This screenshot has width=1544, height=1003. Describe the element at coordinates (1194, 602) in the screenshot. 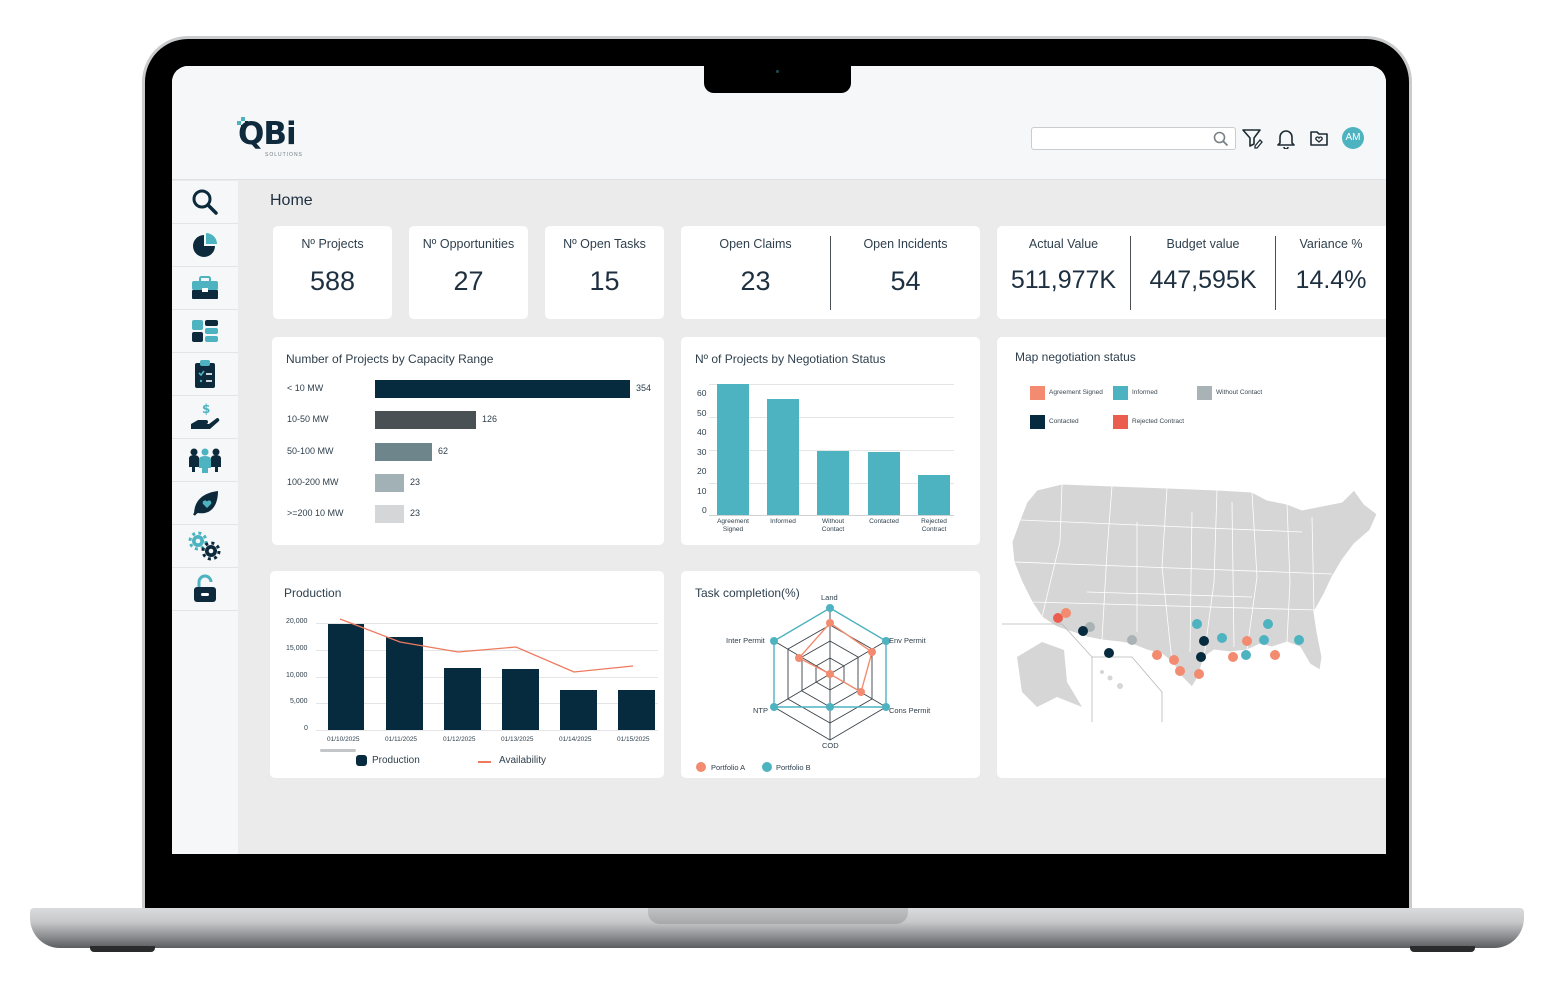

I see `us-map` at that location.